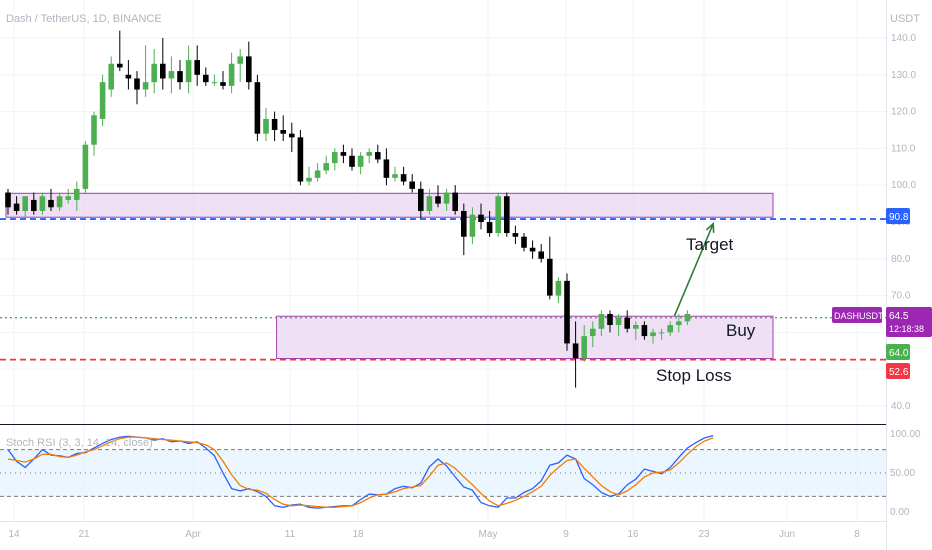 The width and height of the screenshot is (932, 550). Describe the element at coordinates (193, 534) in the screenshot. I see `time-tick-label: Apr` at that location.